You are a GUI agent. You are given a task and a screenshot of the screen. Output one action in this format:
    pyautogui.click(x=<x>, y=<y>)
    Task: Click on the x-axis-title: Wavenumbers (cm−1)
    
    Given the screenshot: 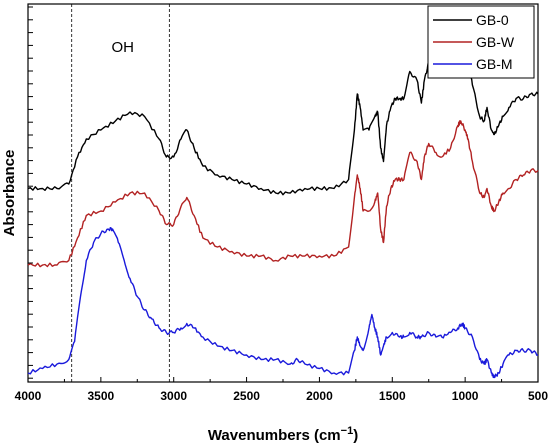 What is the action you would take?
    pyautogui.click(x=283, y=434)
    